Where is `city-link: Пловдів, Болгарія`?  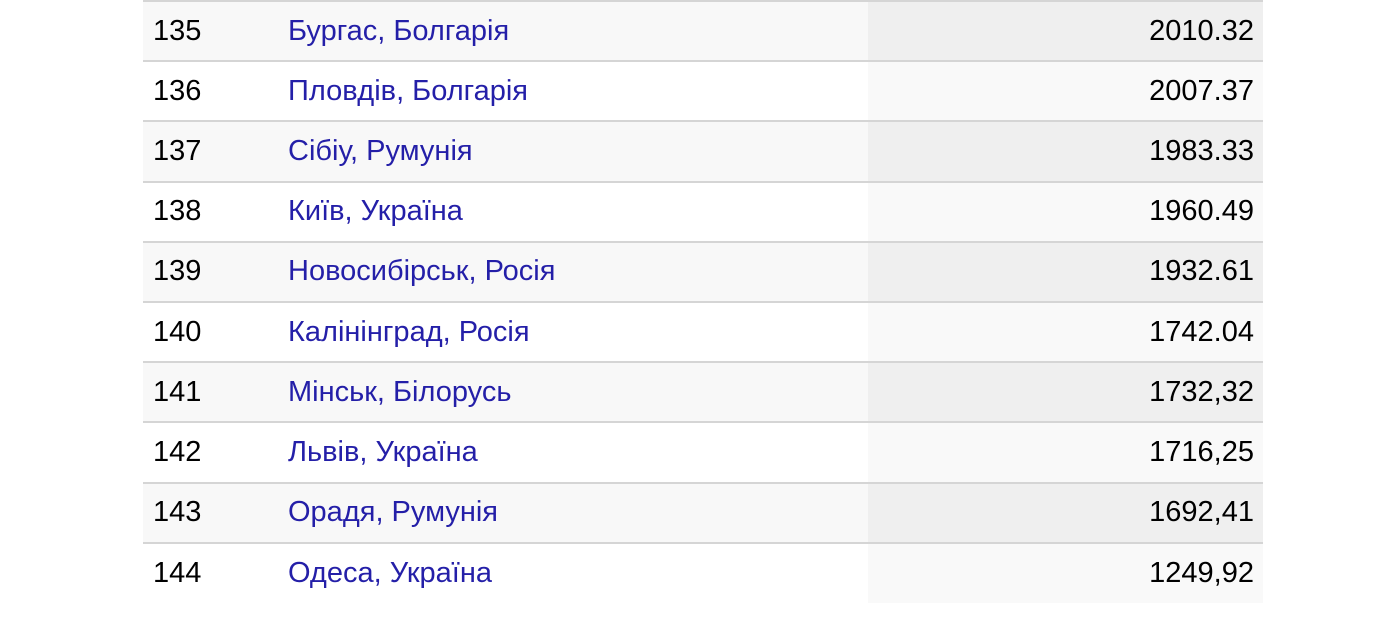 city-link: Пловдів, Болгарія is located at coordinates (408, 90).